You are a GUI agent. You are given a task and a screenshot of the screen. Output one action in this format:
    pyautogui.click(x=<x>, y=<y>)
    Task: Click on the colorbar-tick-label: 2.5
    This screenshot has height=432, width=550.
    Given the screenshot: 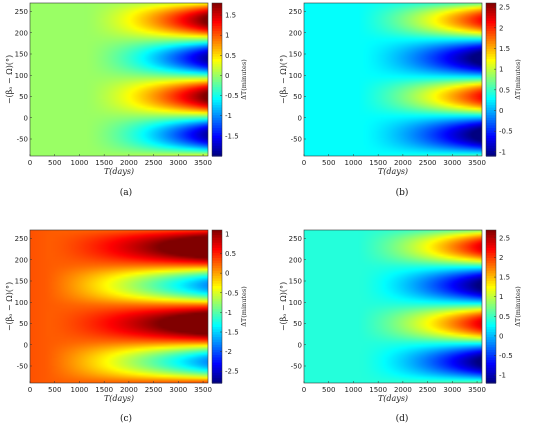 What is the action you would take?
    pyautogui.click(x=504, y=238)
    